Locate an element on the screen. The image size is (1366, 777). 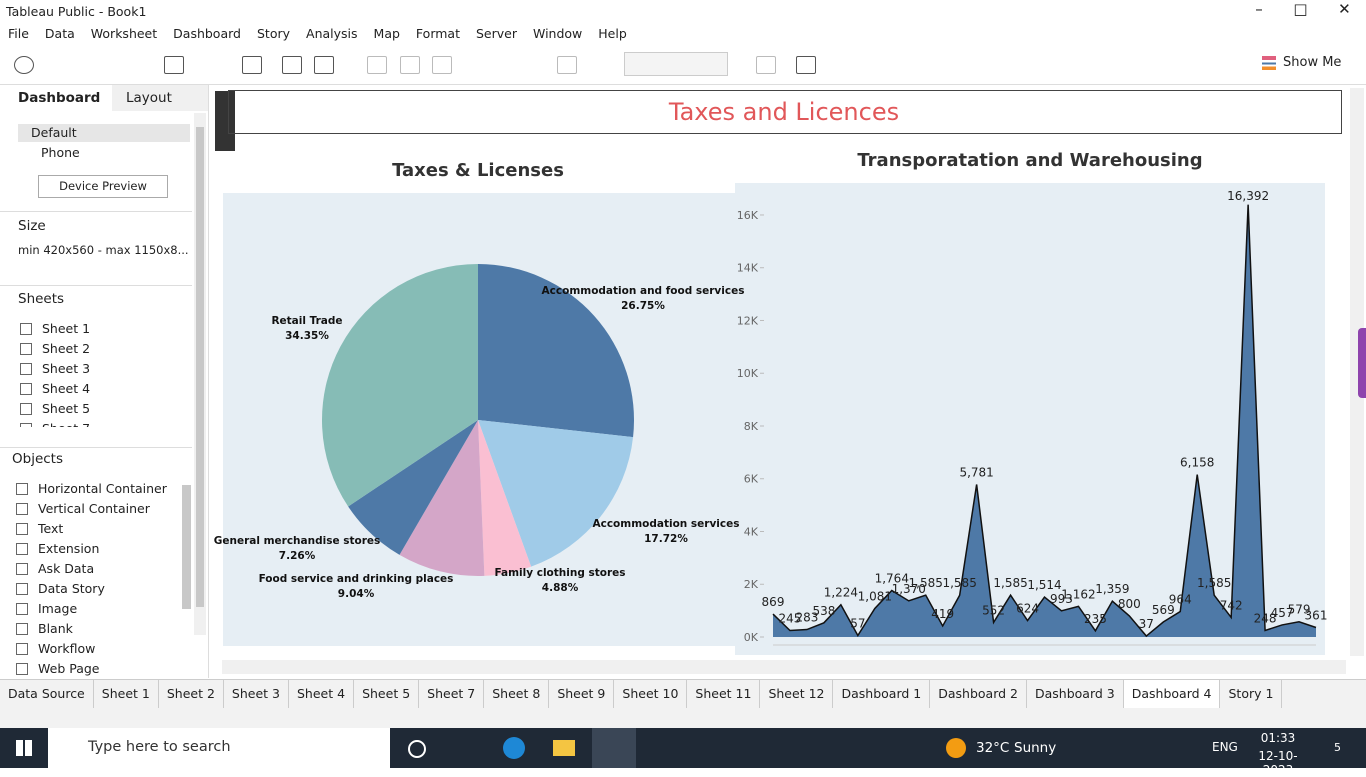
sheet-item: Sheet 2 is located at coordinates (105, 349).